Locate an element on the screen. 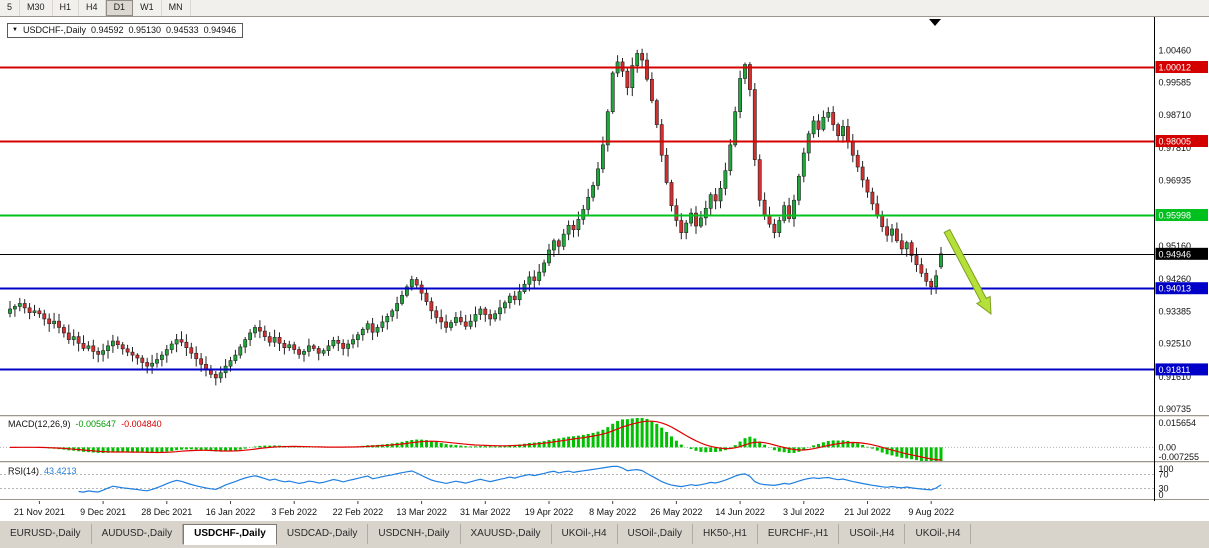  symbol-tab-hk50h1: HK50-,H1 is located at coordinates (725, 534).